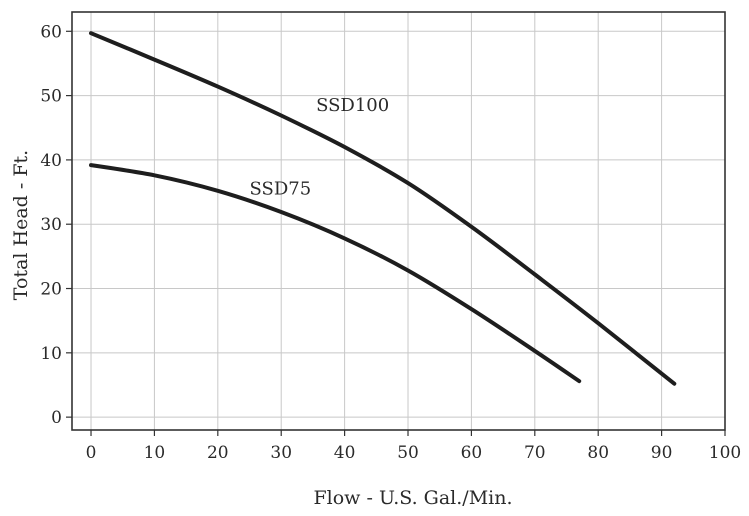 The height and width of the screenshot is (516, 749). I want to click on y-tick-label: 60, so click(51, 32).